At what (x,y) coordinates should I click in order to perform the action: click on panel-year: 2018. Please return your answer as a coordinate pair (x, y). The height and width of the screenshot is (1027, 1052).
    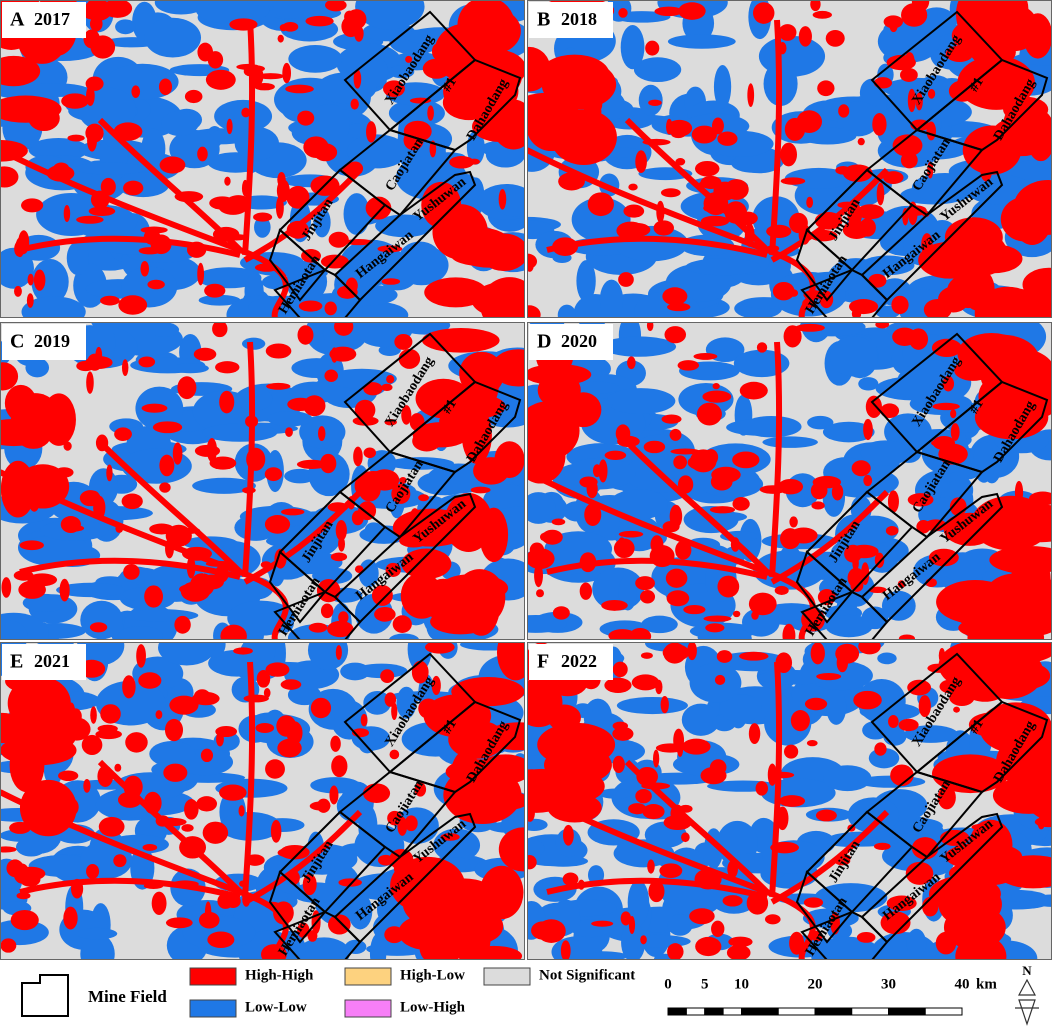
    Looking at the image, I should click on (579, 19).